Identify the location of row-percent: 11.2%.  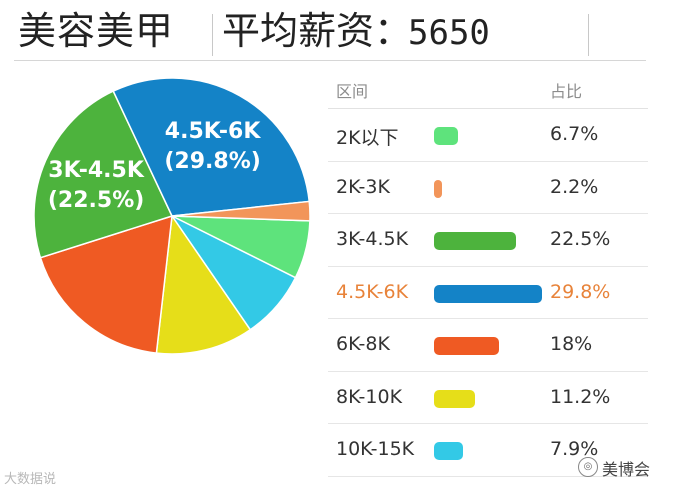
(580, 396).